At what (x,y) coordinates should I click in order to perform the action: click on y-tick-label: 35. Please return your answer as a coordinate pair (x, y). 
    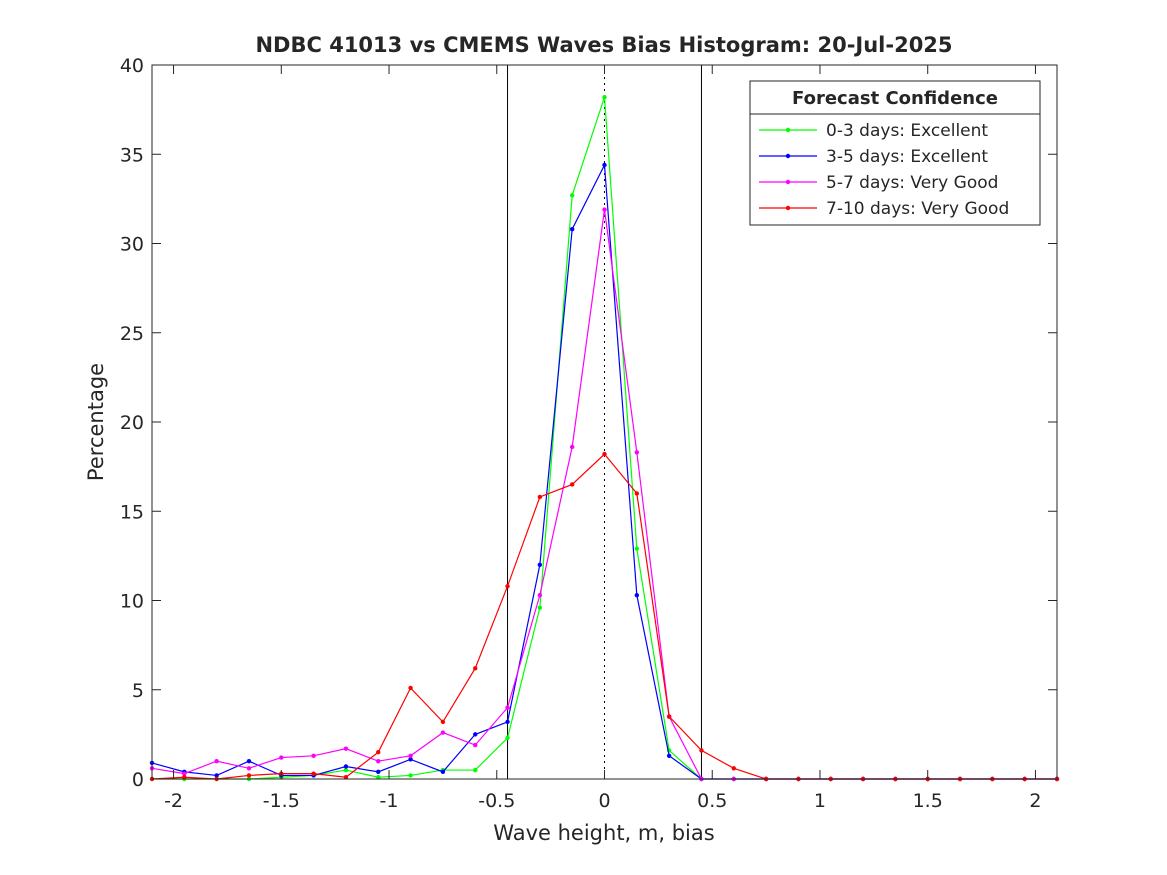
    Looking at the image, I should click on (132, 155).